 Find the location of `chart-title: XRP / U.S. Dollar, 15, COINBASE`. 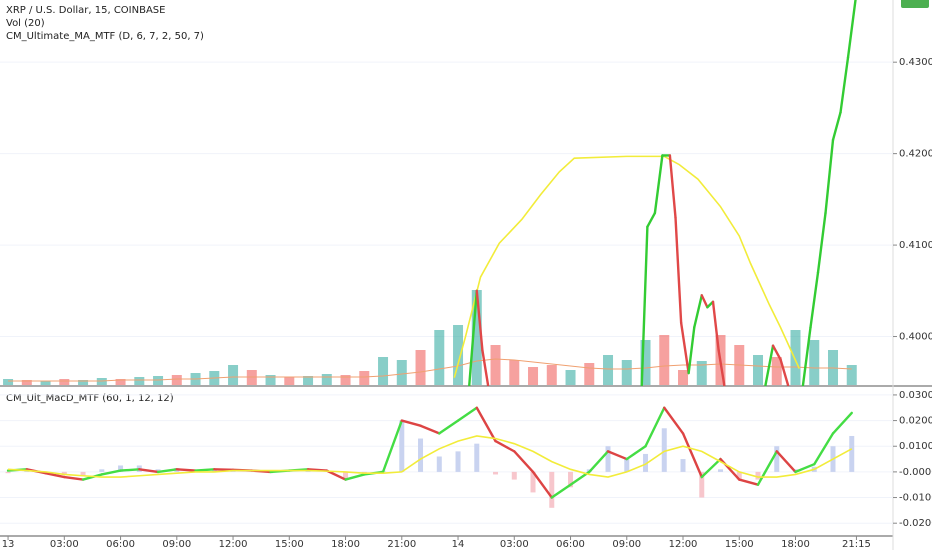

chart-title: XRP / U.S. Dollar, 15, COINBASE is located at coordinates (85, 10).